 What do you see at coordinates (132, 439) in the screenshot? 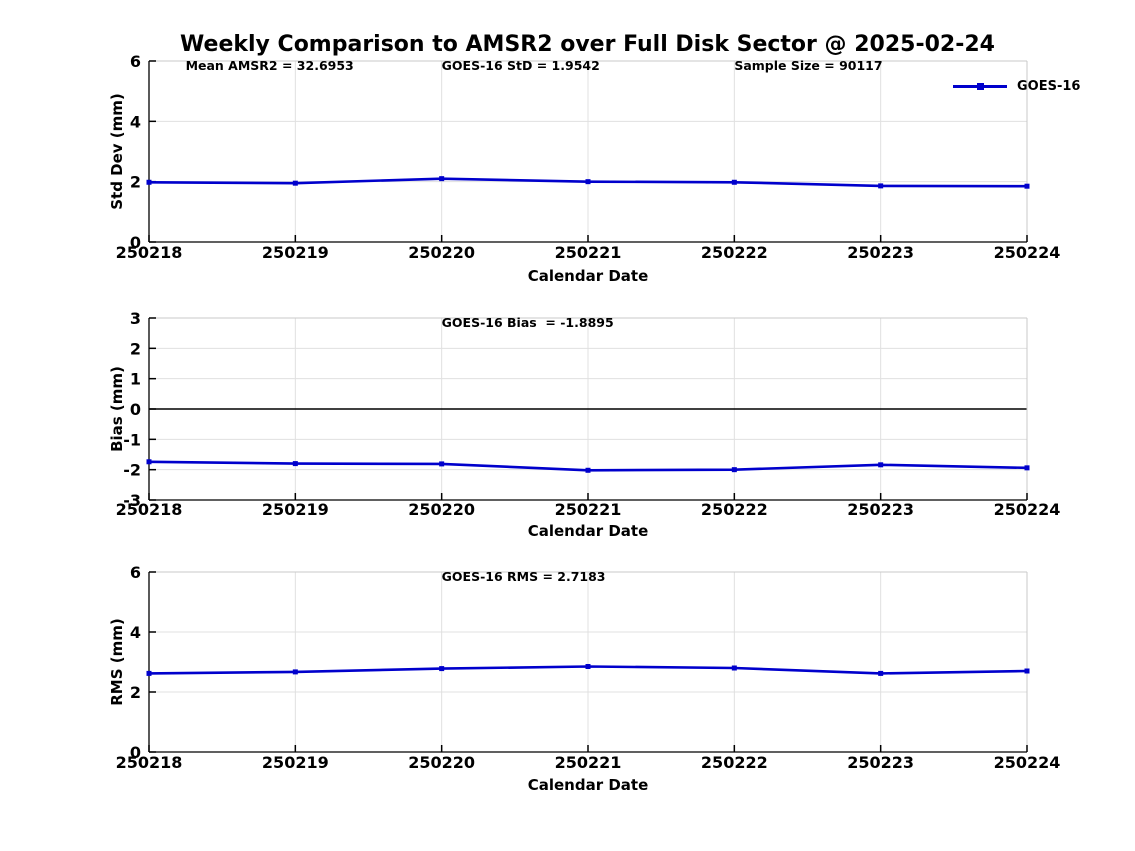
I see `y-tick-label: -1` at bounding box center [132, 439].